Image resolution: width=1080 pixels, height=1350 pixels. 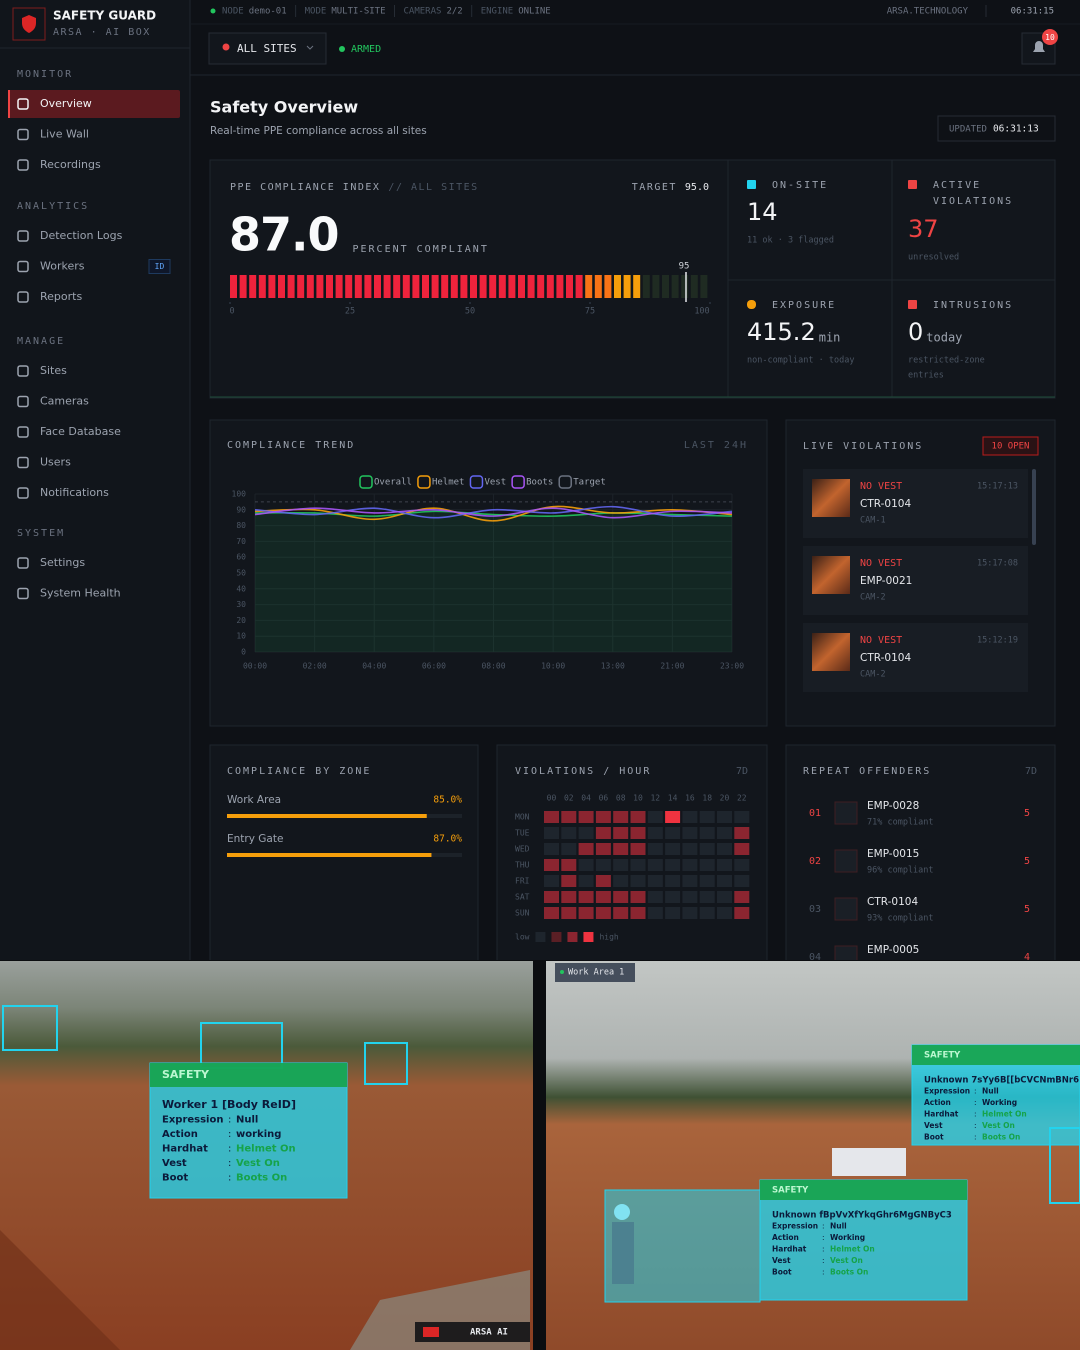 I want to click on day-label: FRI, so click(x=522, y=881).